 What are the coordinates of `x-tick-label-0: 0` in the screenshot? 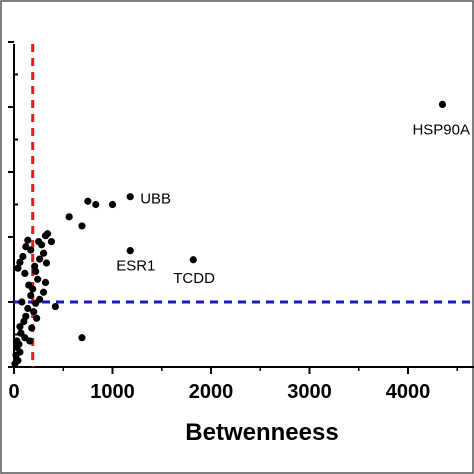 It's located at (13, 392).